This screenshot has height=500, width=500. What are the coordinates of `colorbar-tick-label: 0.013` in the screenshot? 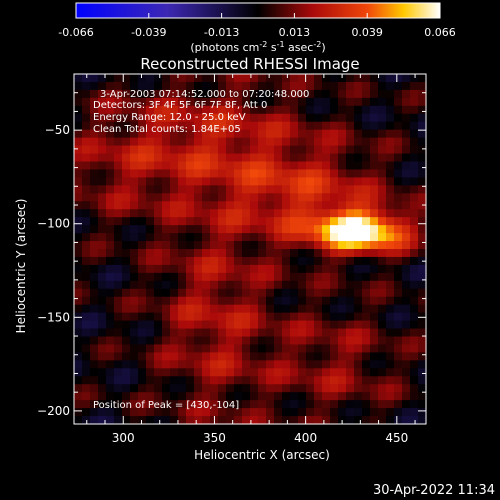 It's located at (295, 32).